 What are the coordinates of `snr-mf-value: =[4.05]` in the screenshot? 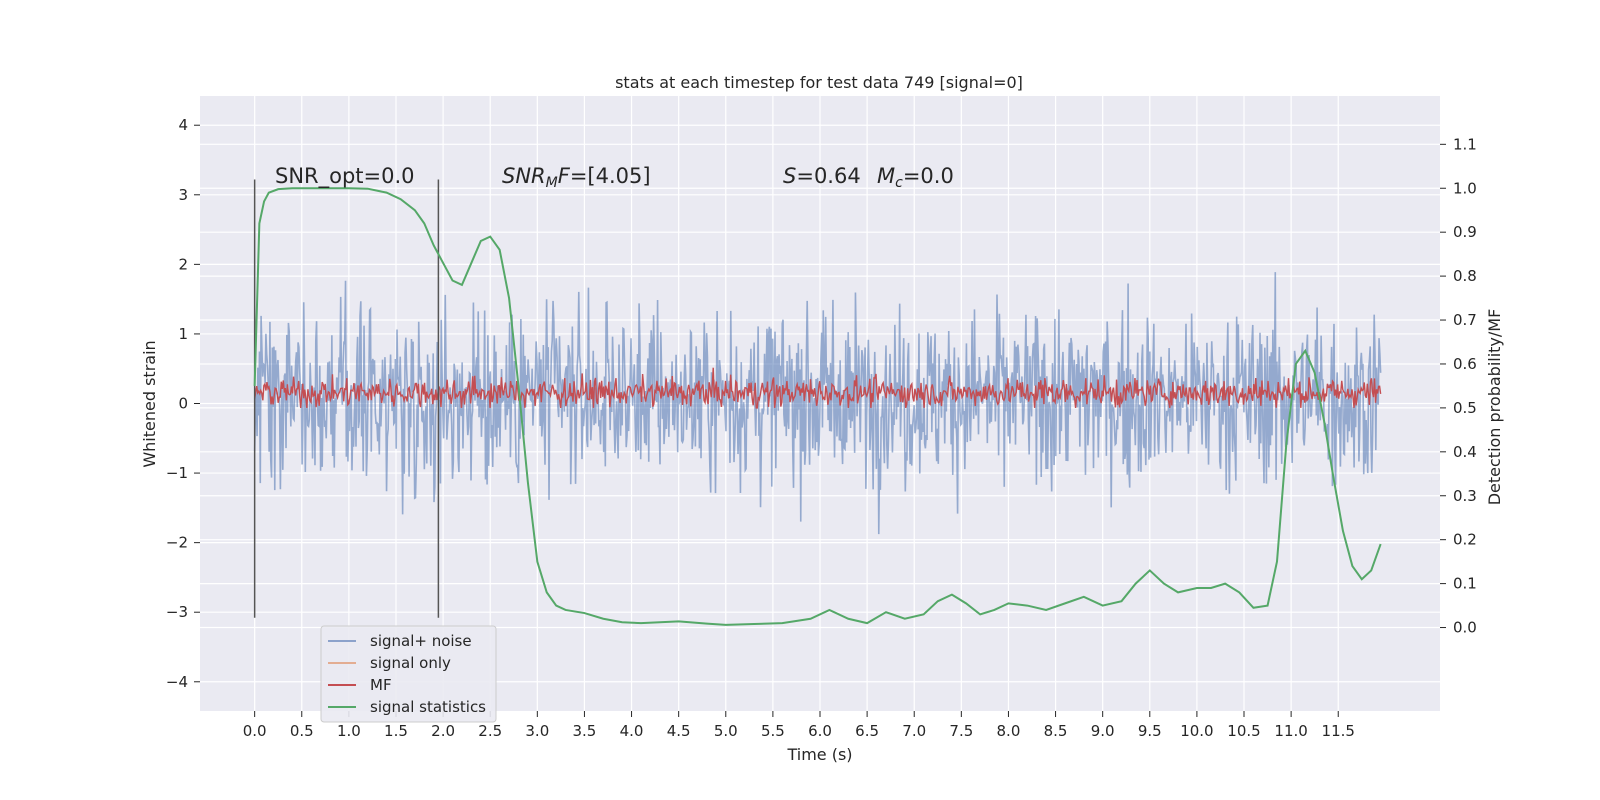 It's located at (610, 176).